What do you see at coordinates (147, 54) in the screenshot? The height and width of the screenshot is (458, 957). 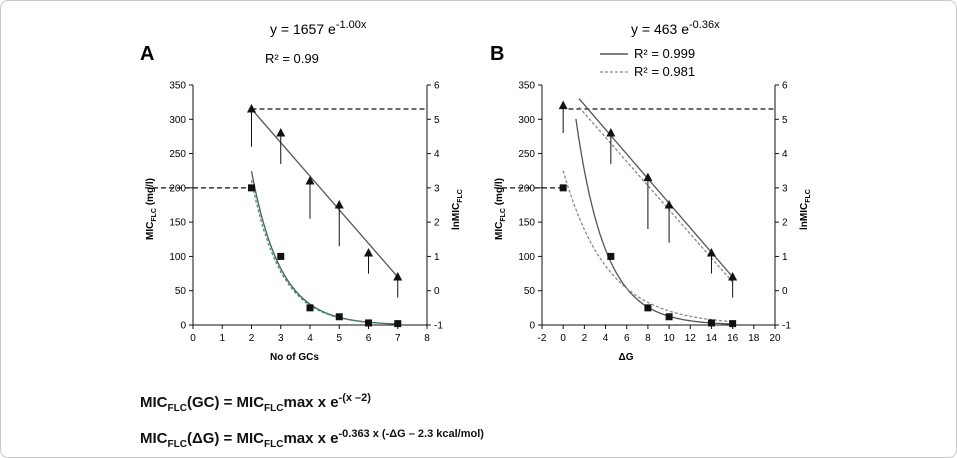 I see `panel-label: A` at bounding box center [147, 54].